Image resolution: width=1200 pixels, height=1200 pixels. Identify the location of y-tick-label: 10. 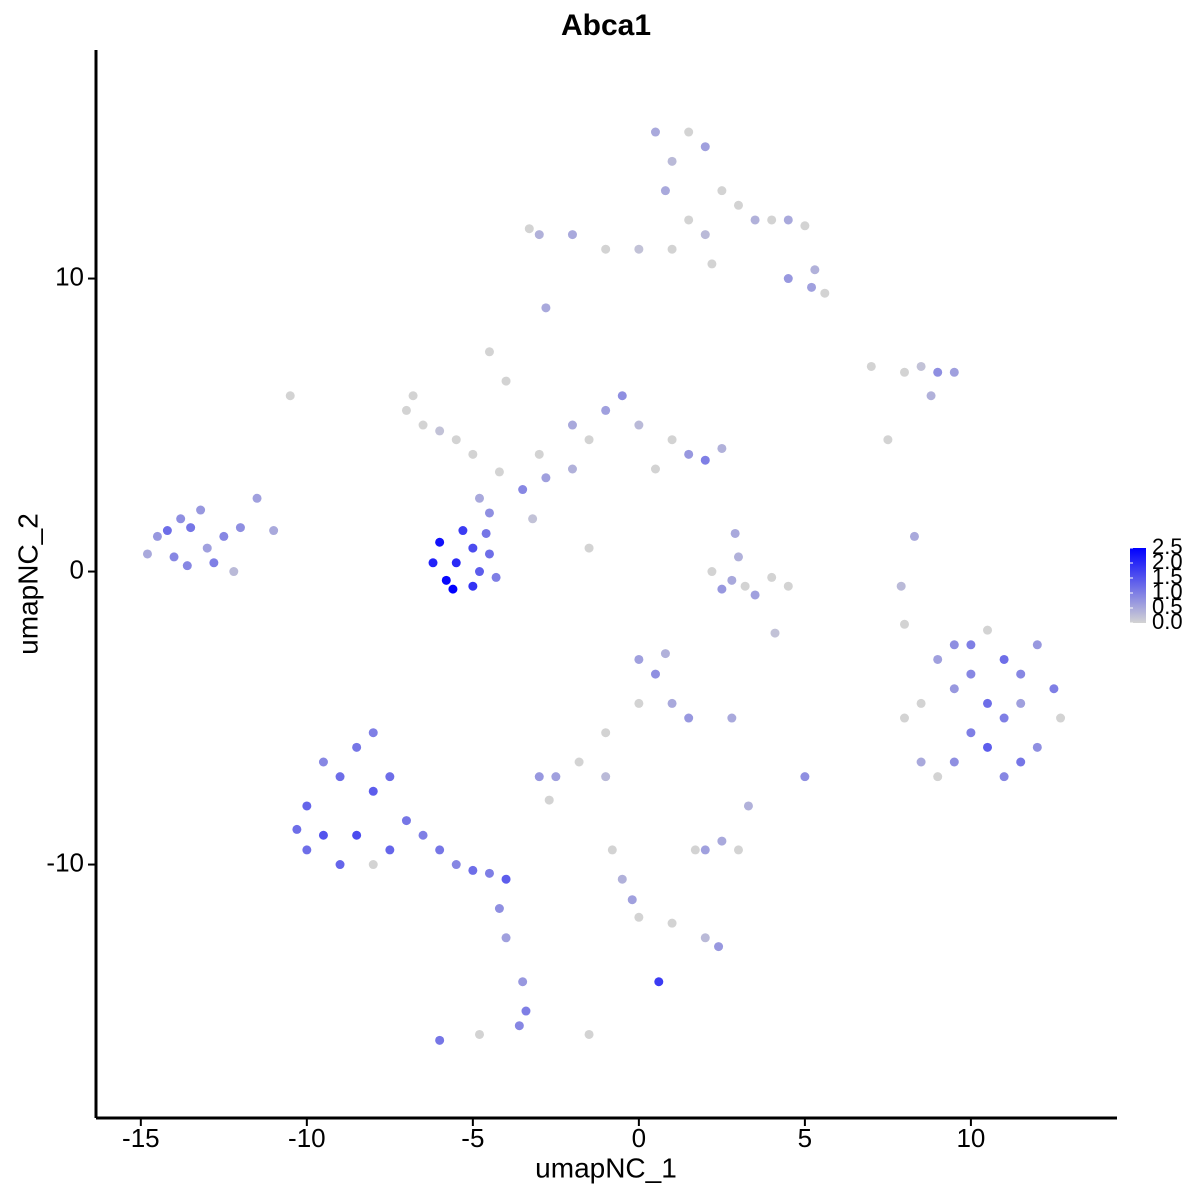
(69, 276).